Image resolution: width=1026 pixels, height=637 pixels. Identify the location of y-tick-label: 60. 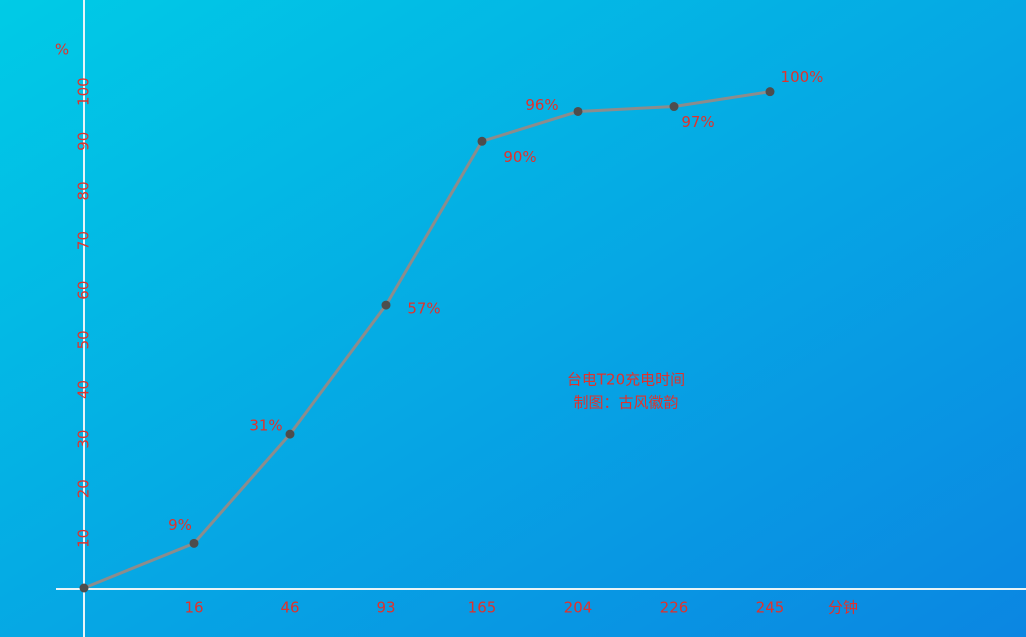
(84, 290).